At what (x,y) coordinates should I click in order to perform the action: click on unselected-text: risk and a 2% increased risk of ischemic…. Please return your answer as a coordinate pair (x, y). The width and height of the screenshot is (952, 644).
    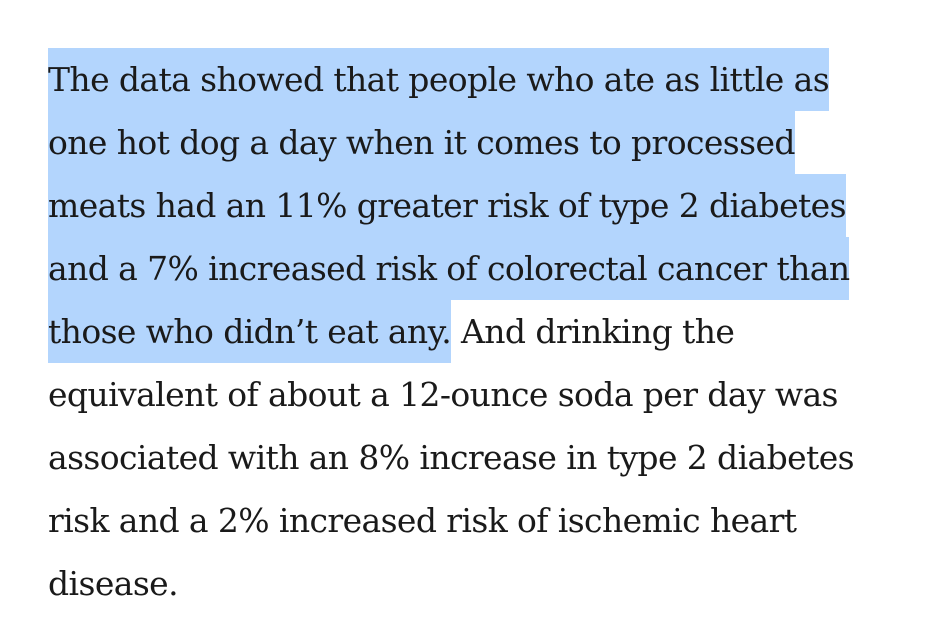
    Looking at the image, I should click on (422, 520).